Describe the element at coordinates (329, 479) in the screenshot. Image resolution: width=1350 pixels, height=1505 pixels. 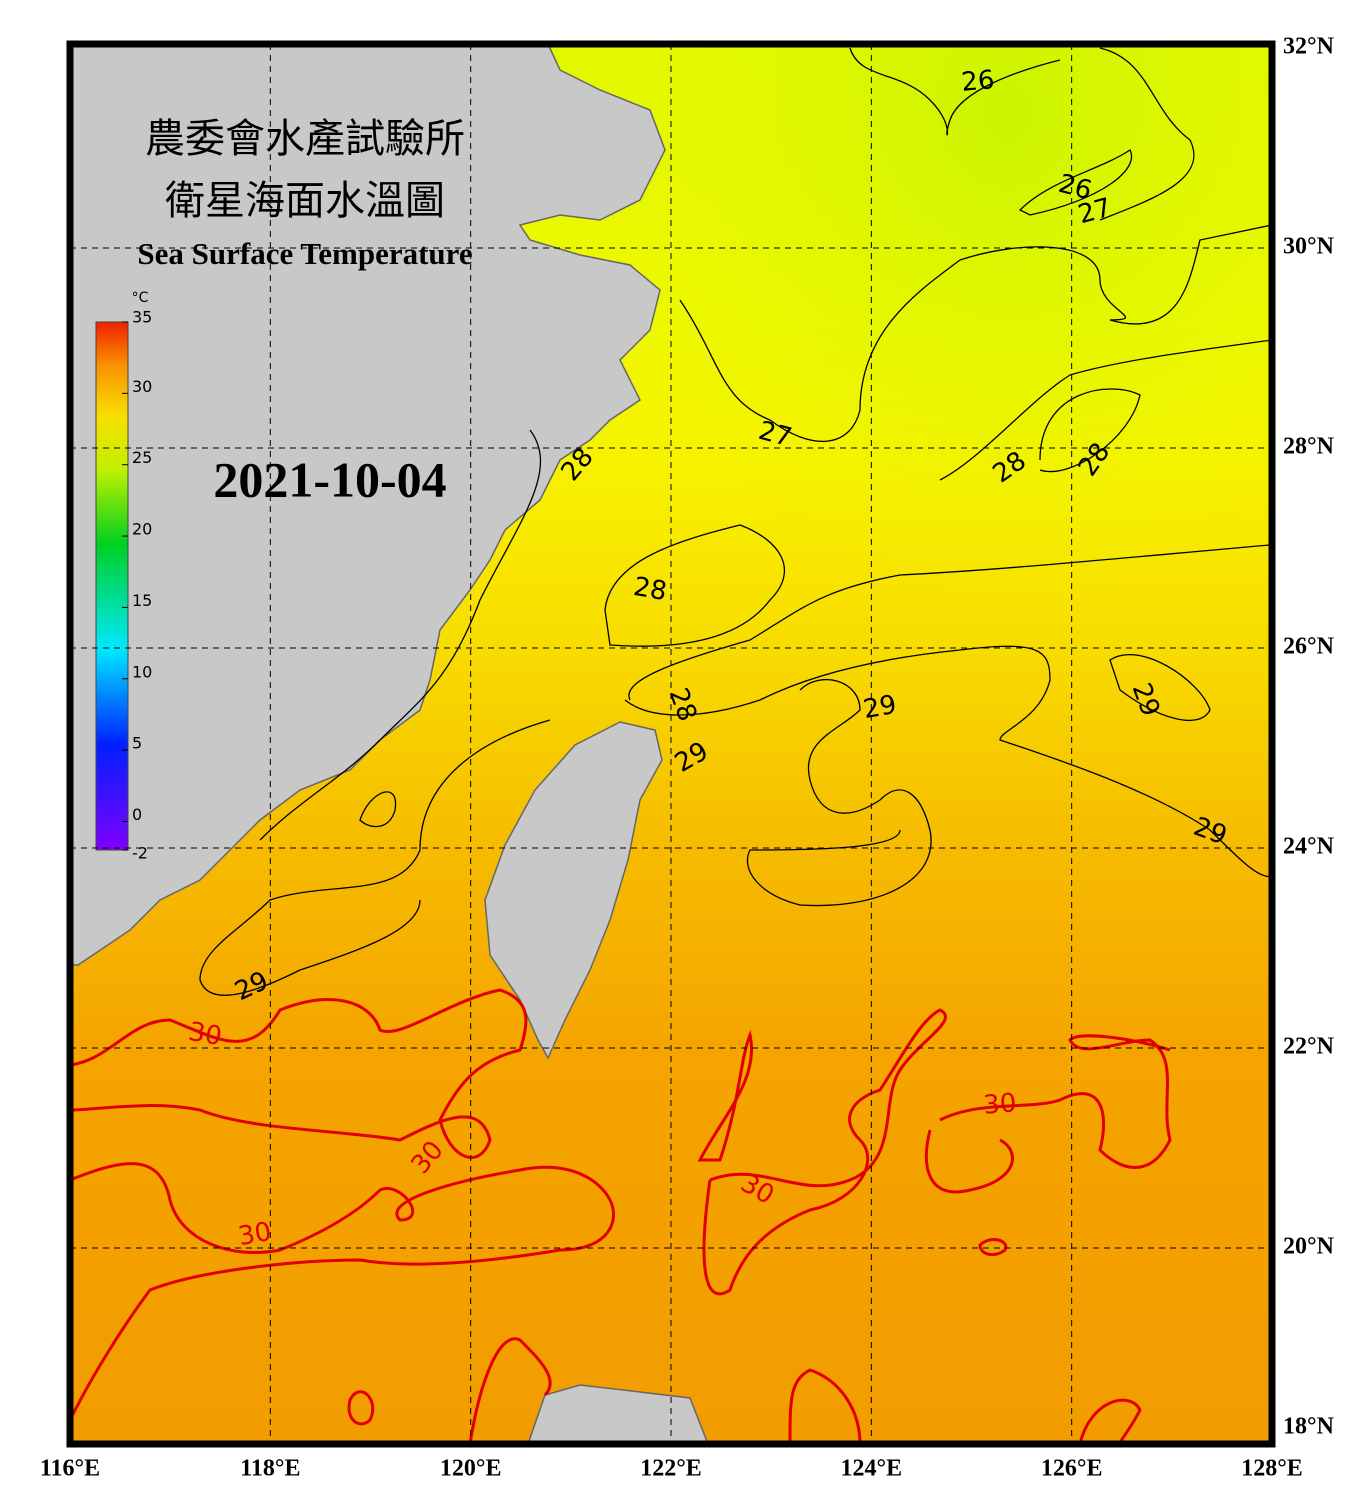
I see `date: 2021-10-04` at that location.